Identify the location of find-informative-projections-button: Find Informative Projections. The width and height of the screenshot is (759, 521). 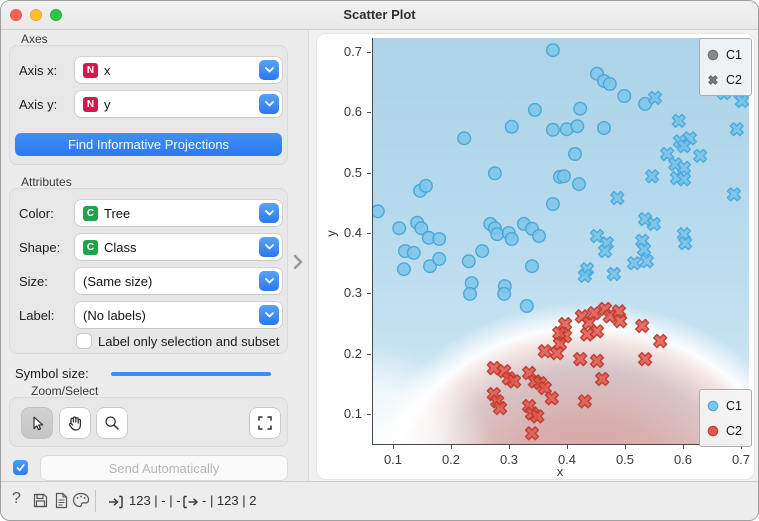
(148, 144).